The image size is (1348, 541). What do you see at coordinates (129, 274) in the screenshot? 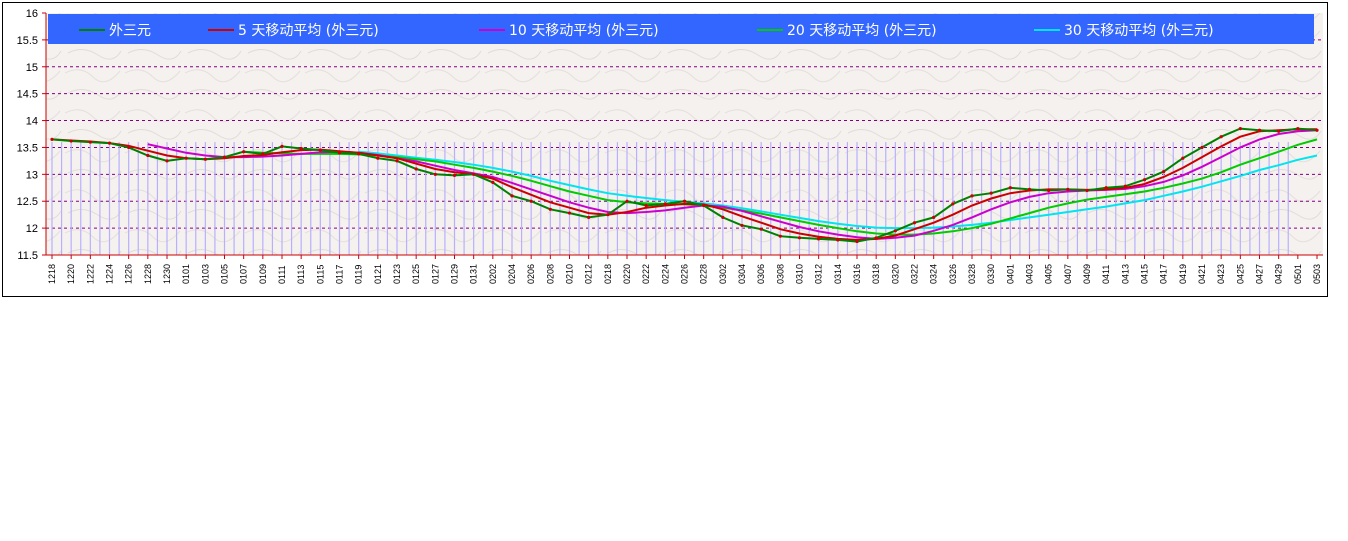
I see `x-tick-label: 1226` at bounding box center [129, 274].